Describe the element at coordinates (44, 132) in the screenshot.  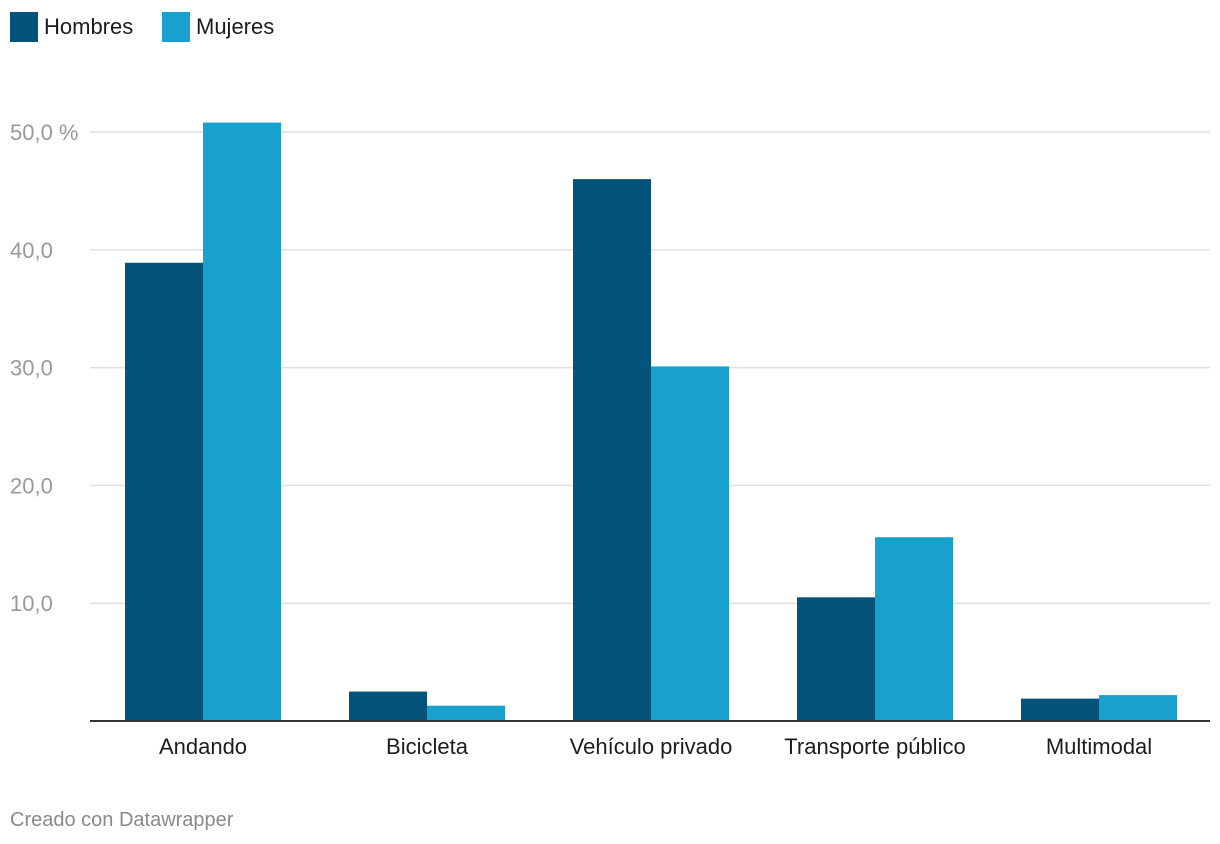
I see `y-tick-label: 50,0 %` at that location.